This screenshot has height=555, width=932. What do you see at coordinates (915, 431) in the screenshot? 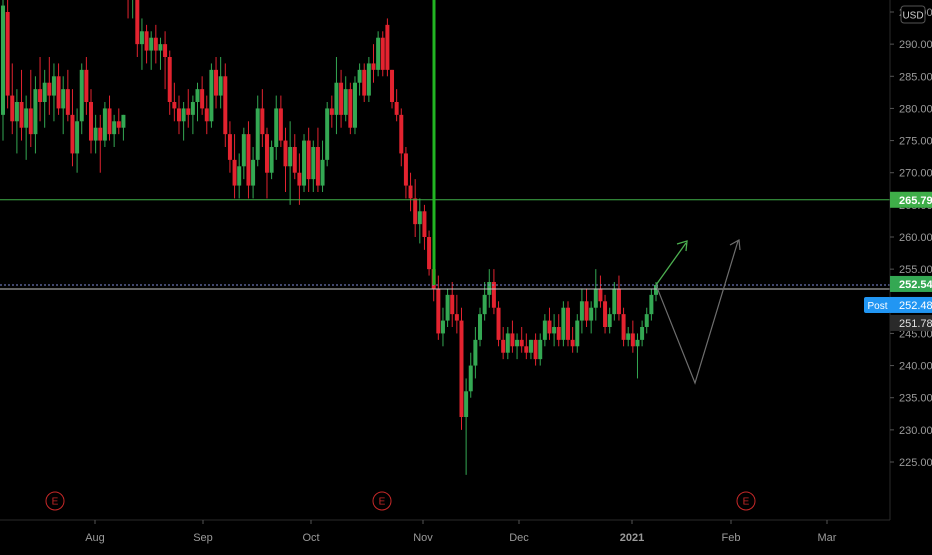
I see `y-tick-label: 230.00` at bounding box center [915, 431].